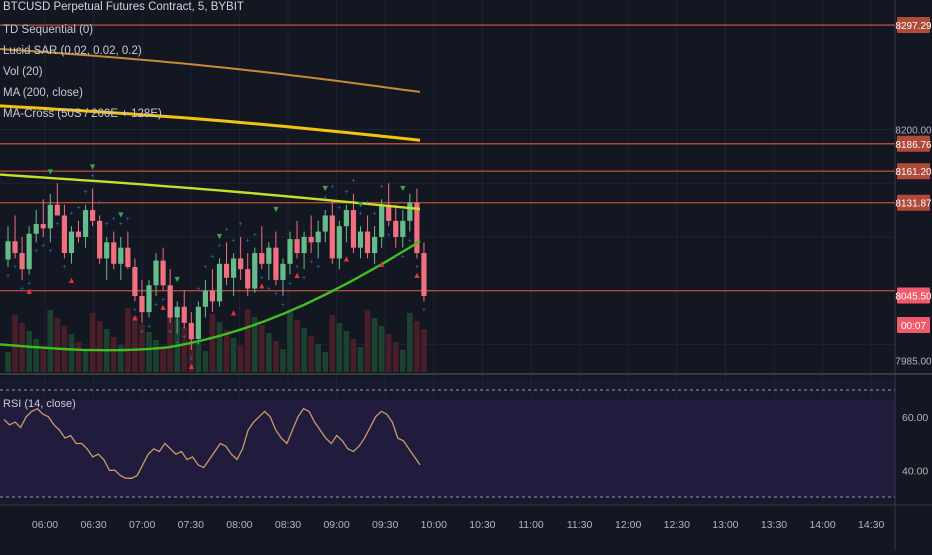 Image resolution: width=932 pixels, height=555 pixels. What do you see at coordinates (191, 525) in the screenshot?
I see `time-label: 07:30` at bounding box center [191, 525].